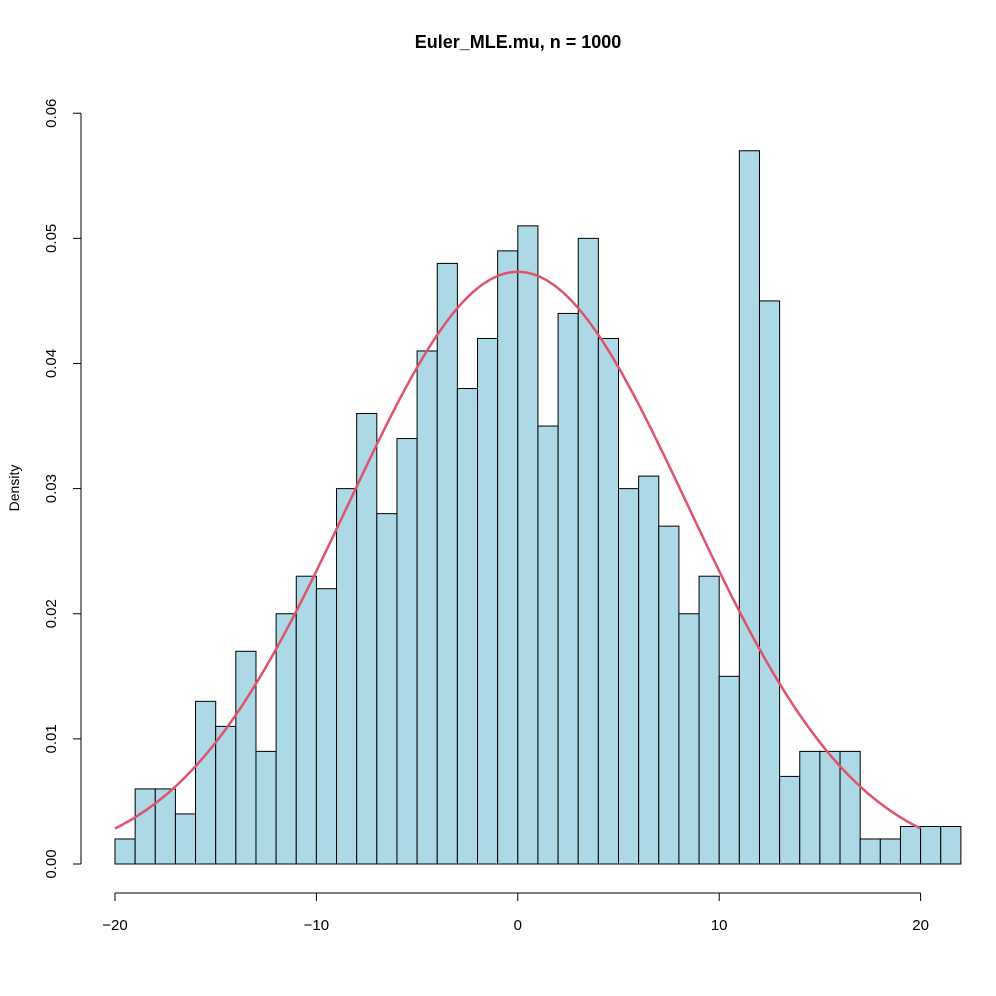  What do you see at coordinates (114, 925) in the screenshot?
I see `x-tick-label: −20` at bounding box center [114, 925].